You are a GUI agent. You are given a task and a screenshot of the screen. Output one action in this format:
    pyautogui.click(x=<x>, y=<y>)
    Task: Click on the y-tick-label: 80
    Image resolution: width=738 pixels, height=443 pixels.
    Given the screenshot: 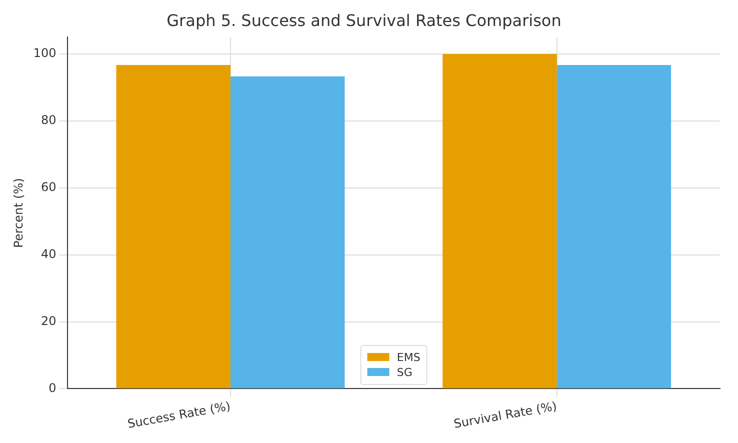 What is the action you would take?
    pyautogui.click(x=48, y=120)
    